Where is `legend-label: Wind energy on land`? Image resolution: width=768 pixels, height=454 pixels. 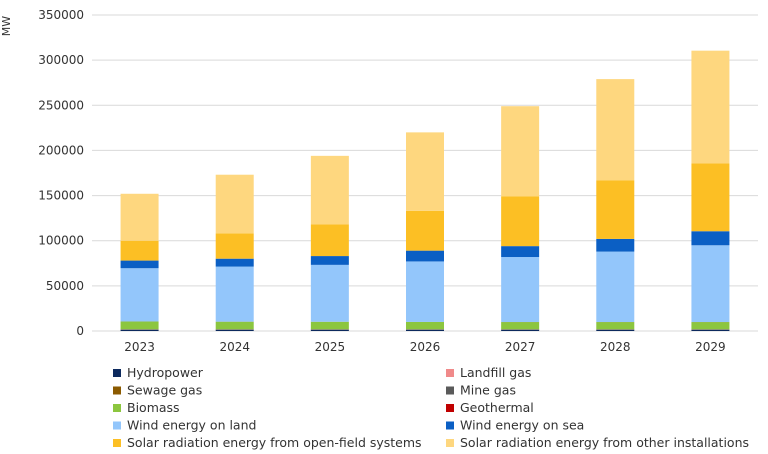
legend-label: Wind energy on land is located at coordinates (191, 425).